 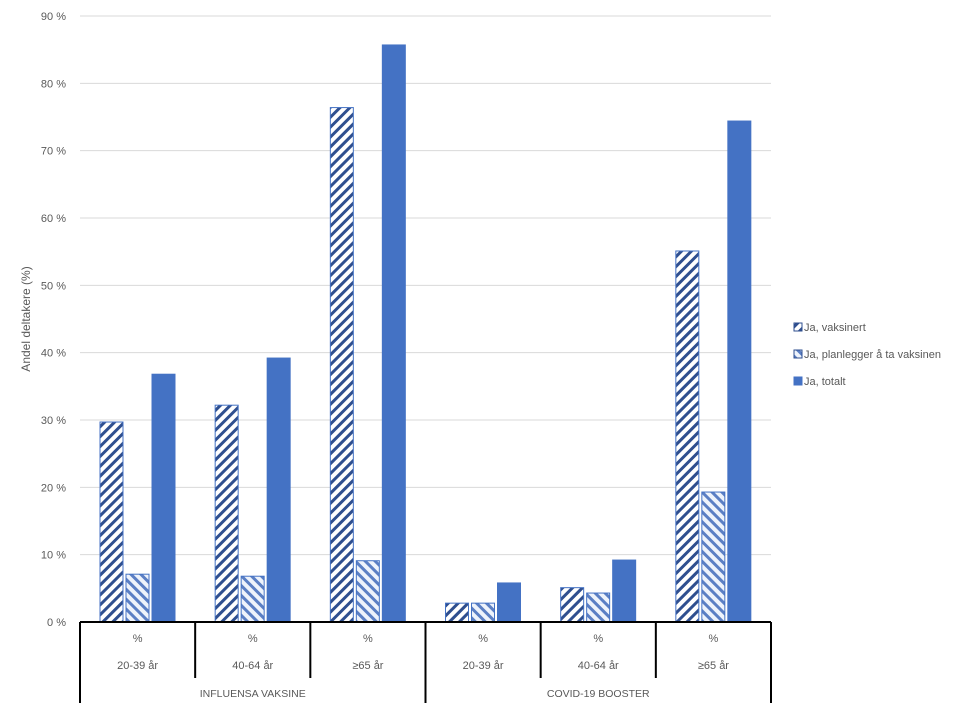 I want to click on y-tick-label: 90 %, so click(x=53, y=17).